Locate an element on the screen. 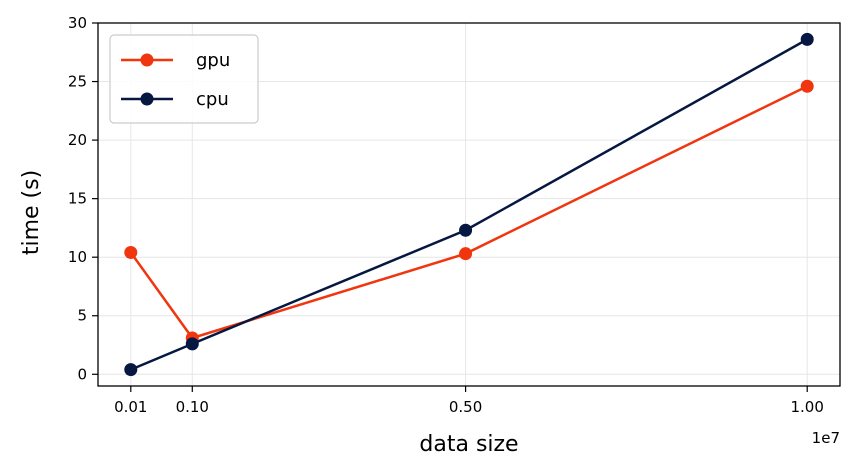 The height and width of the screenshot is (475, 857). x-tick-label: 0.10 is located at coordinates (192, 407).